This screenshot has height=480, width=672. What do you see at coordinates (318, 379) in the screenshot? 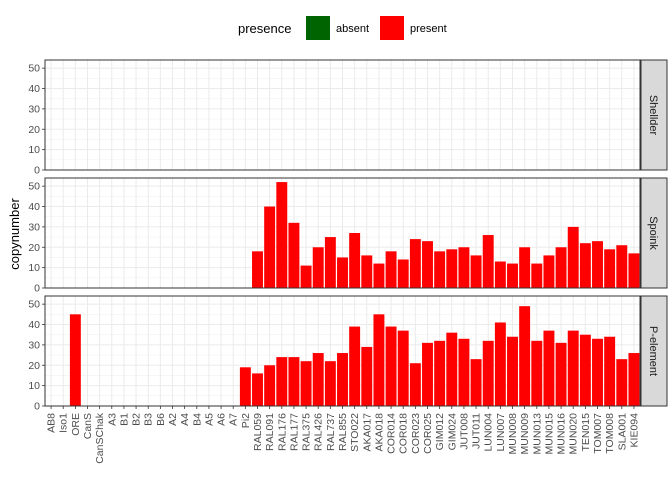
I see `bar-p-element-ral426` at bounding box center [318, 379].